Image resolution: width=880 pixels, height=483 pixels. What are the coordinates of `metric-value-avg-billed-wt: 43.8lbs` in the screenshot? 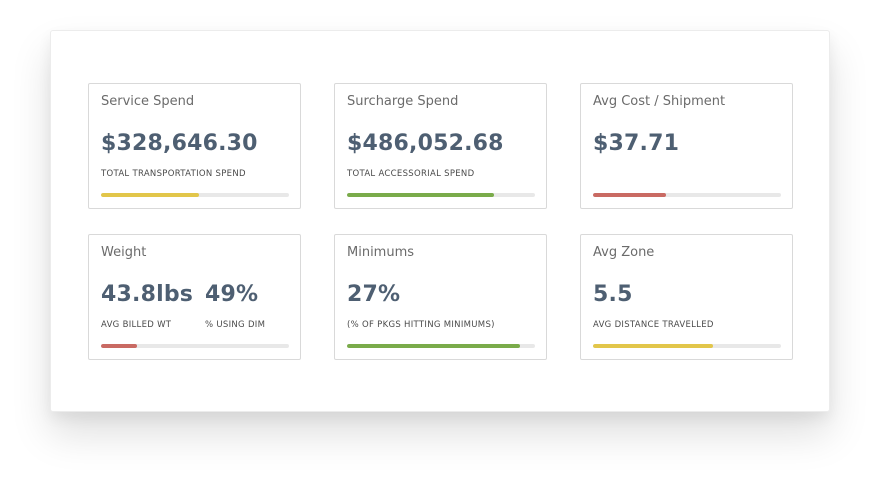 It's located at (147, 294).